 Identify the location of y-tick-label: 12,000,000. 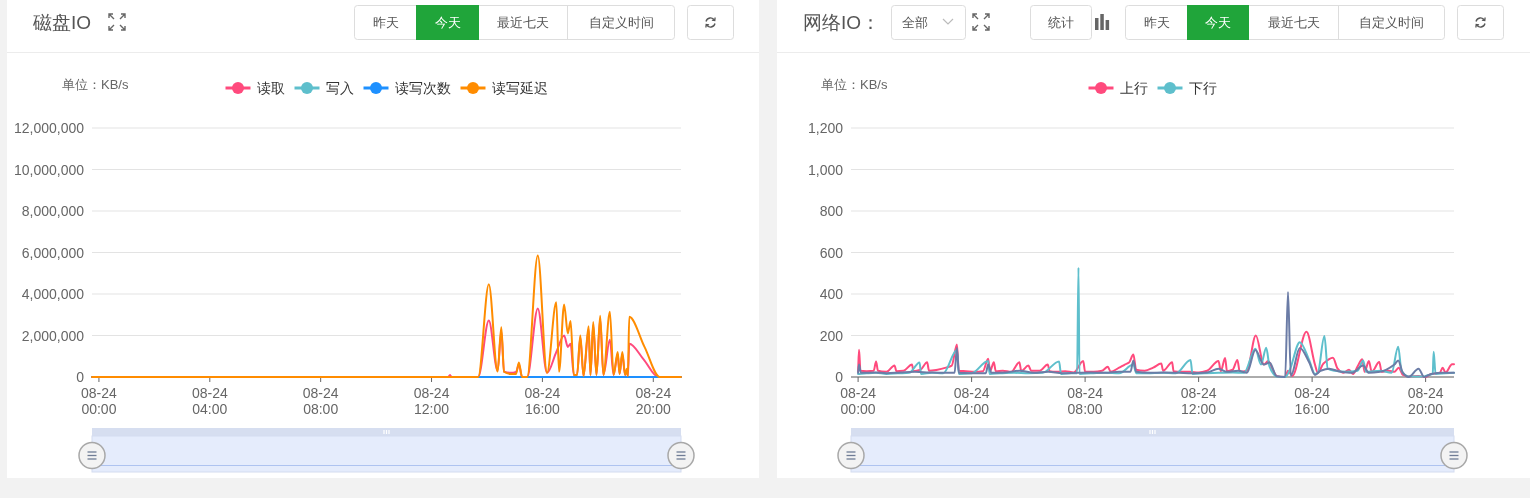
(49, 128).